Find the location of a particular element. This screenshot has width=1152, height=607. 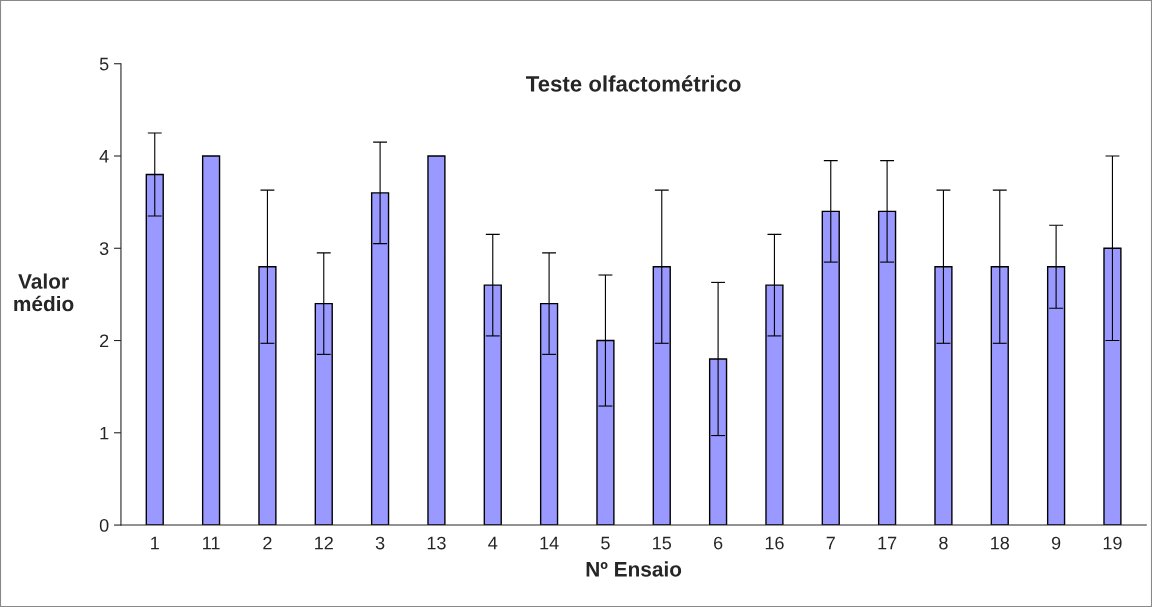

x-tick-label: 15 is located at coordinates (662, 543).